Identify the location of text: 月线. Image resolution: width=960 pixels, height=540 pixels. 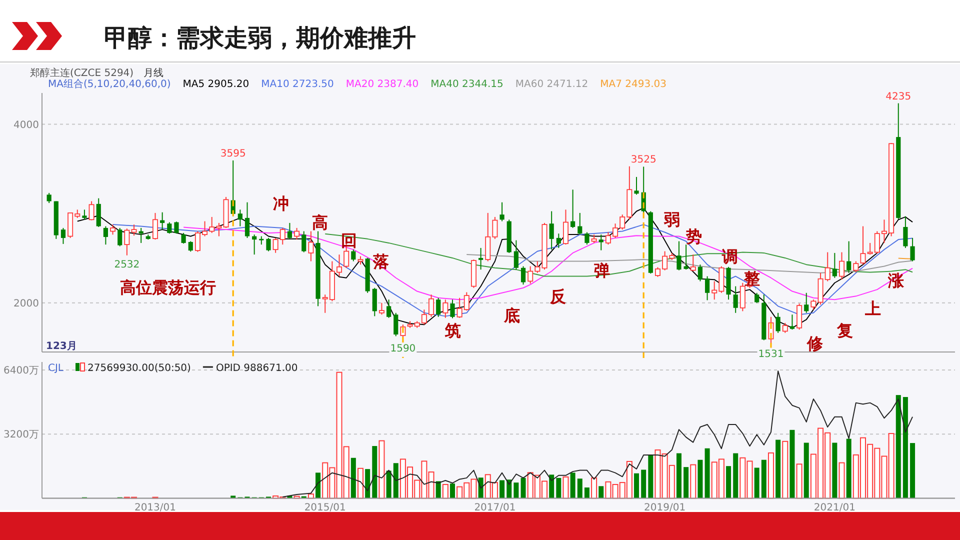
(154, 73).